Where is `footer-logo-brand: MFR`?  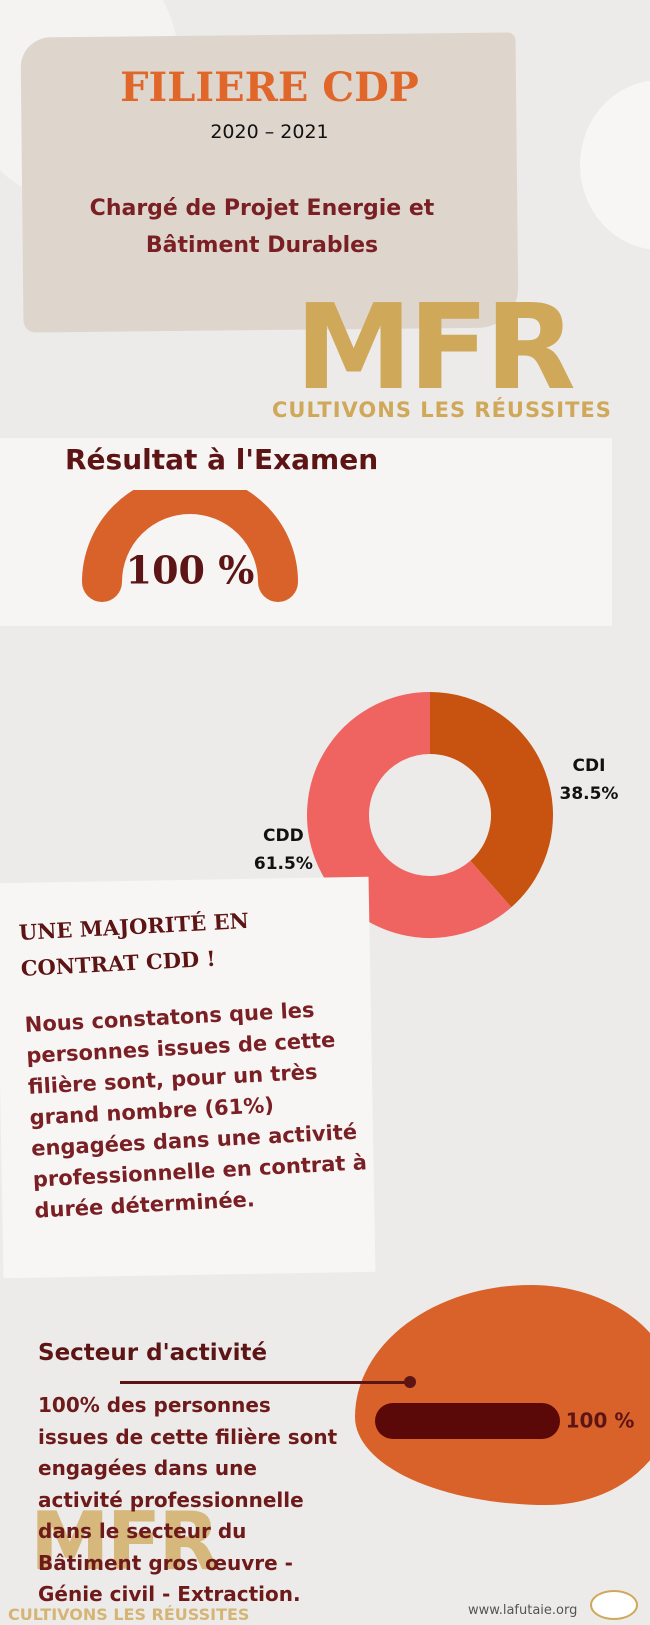 footer-logo-brand: MFR is located at coordinates (125, 1541).